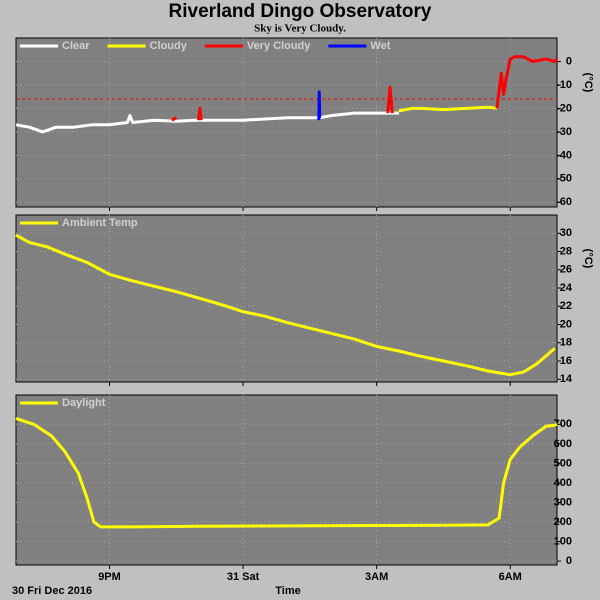 The width and height of the screenshot is (600, 600). I want to click on date-annotation: 30 Fri Dec 2016, so click(52, 591).